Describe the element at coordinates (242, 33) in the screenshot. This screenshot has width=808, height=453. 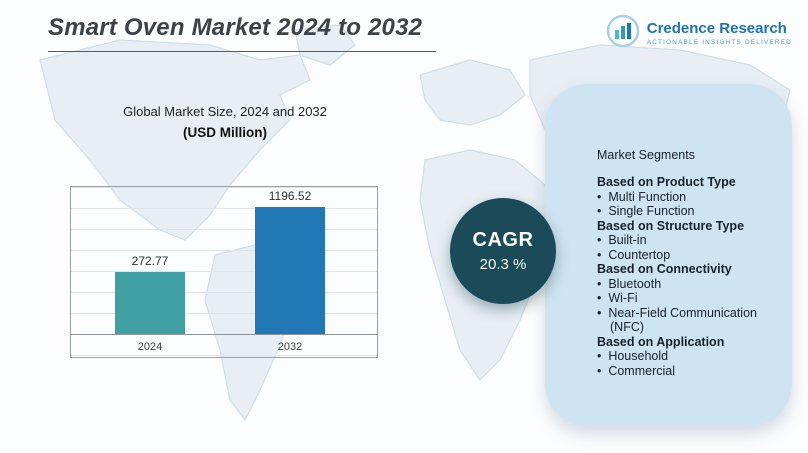
I see `page-title: Smart Oven Market 2024 to 2032` at that location.